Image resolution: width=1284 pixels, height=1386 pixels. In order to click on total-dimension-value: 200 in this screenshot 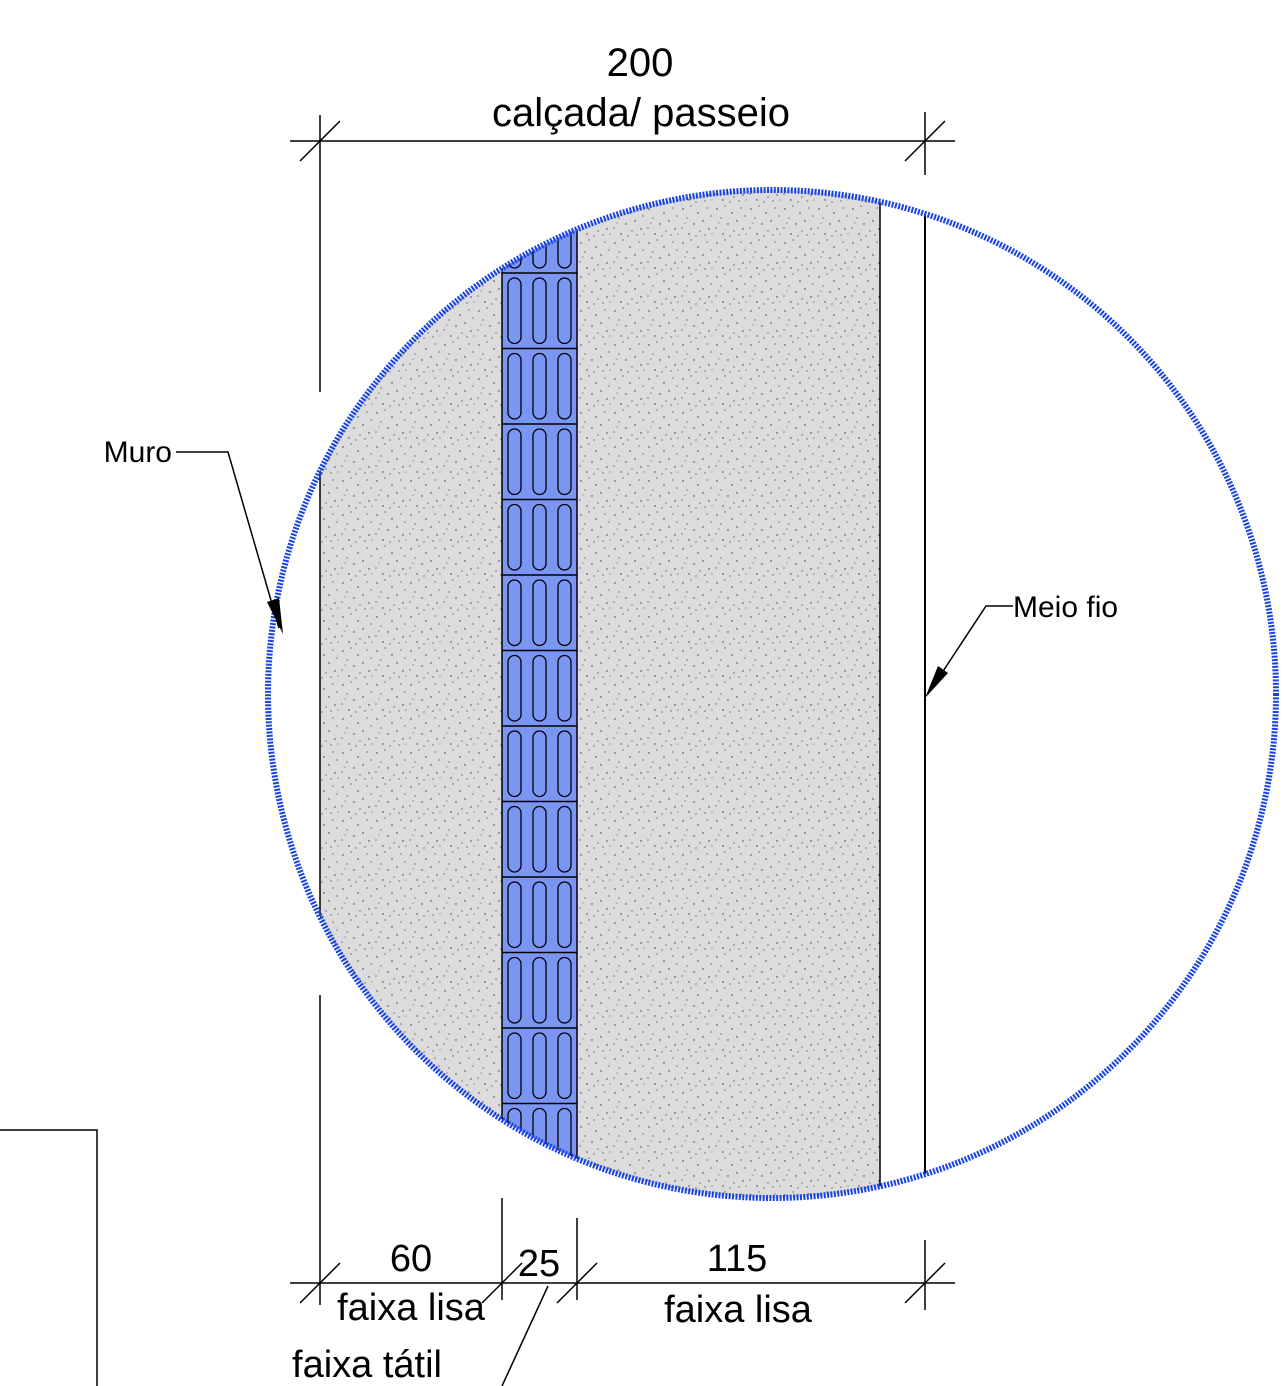, I will do `click(640, 63)`.